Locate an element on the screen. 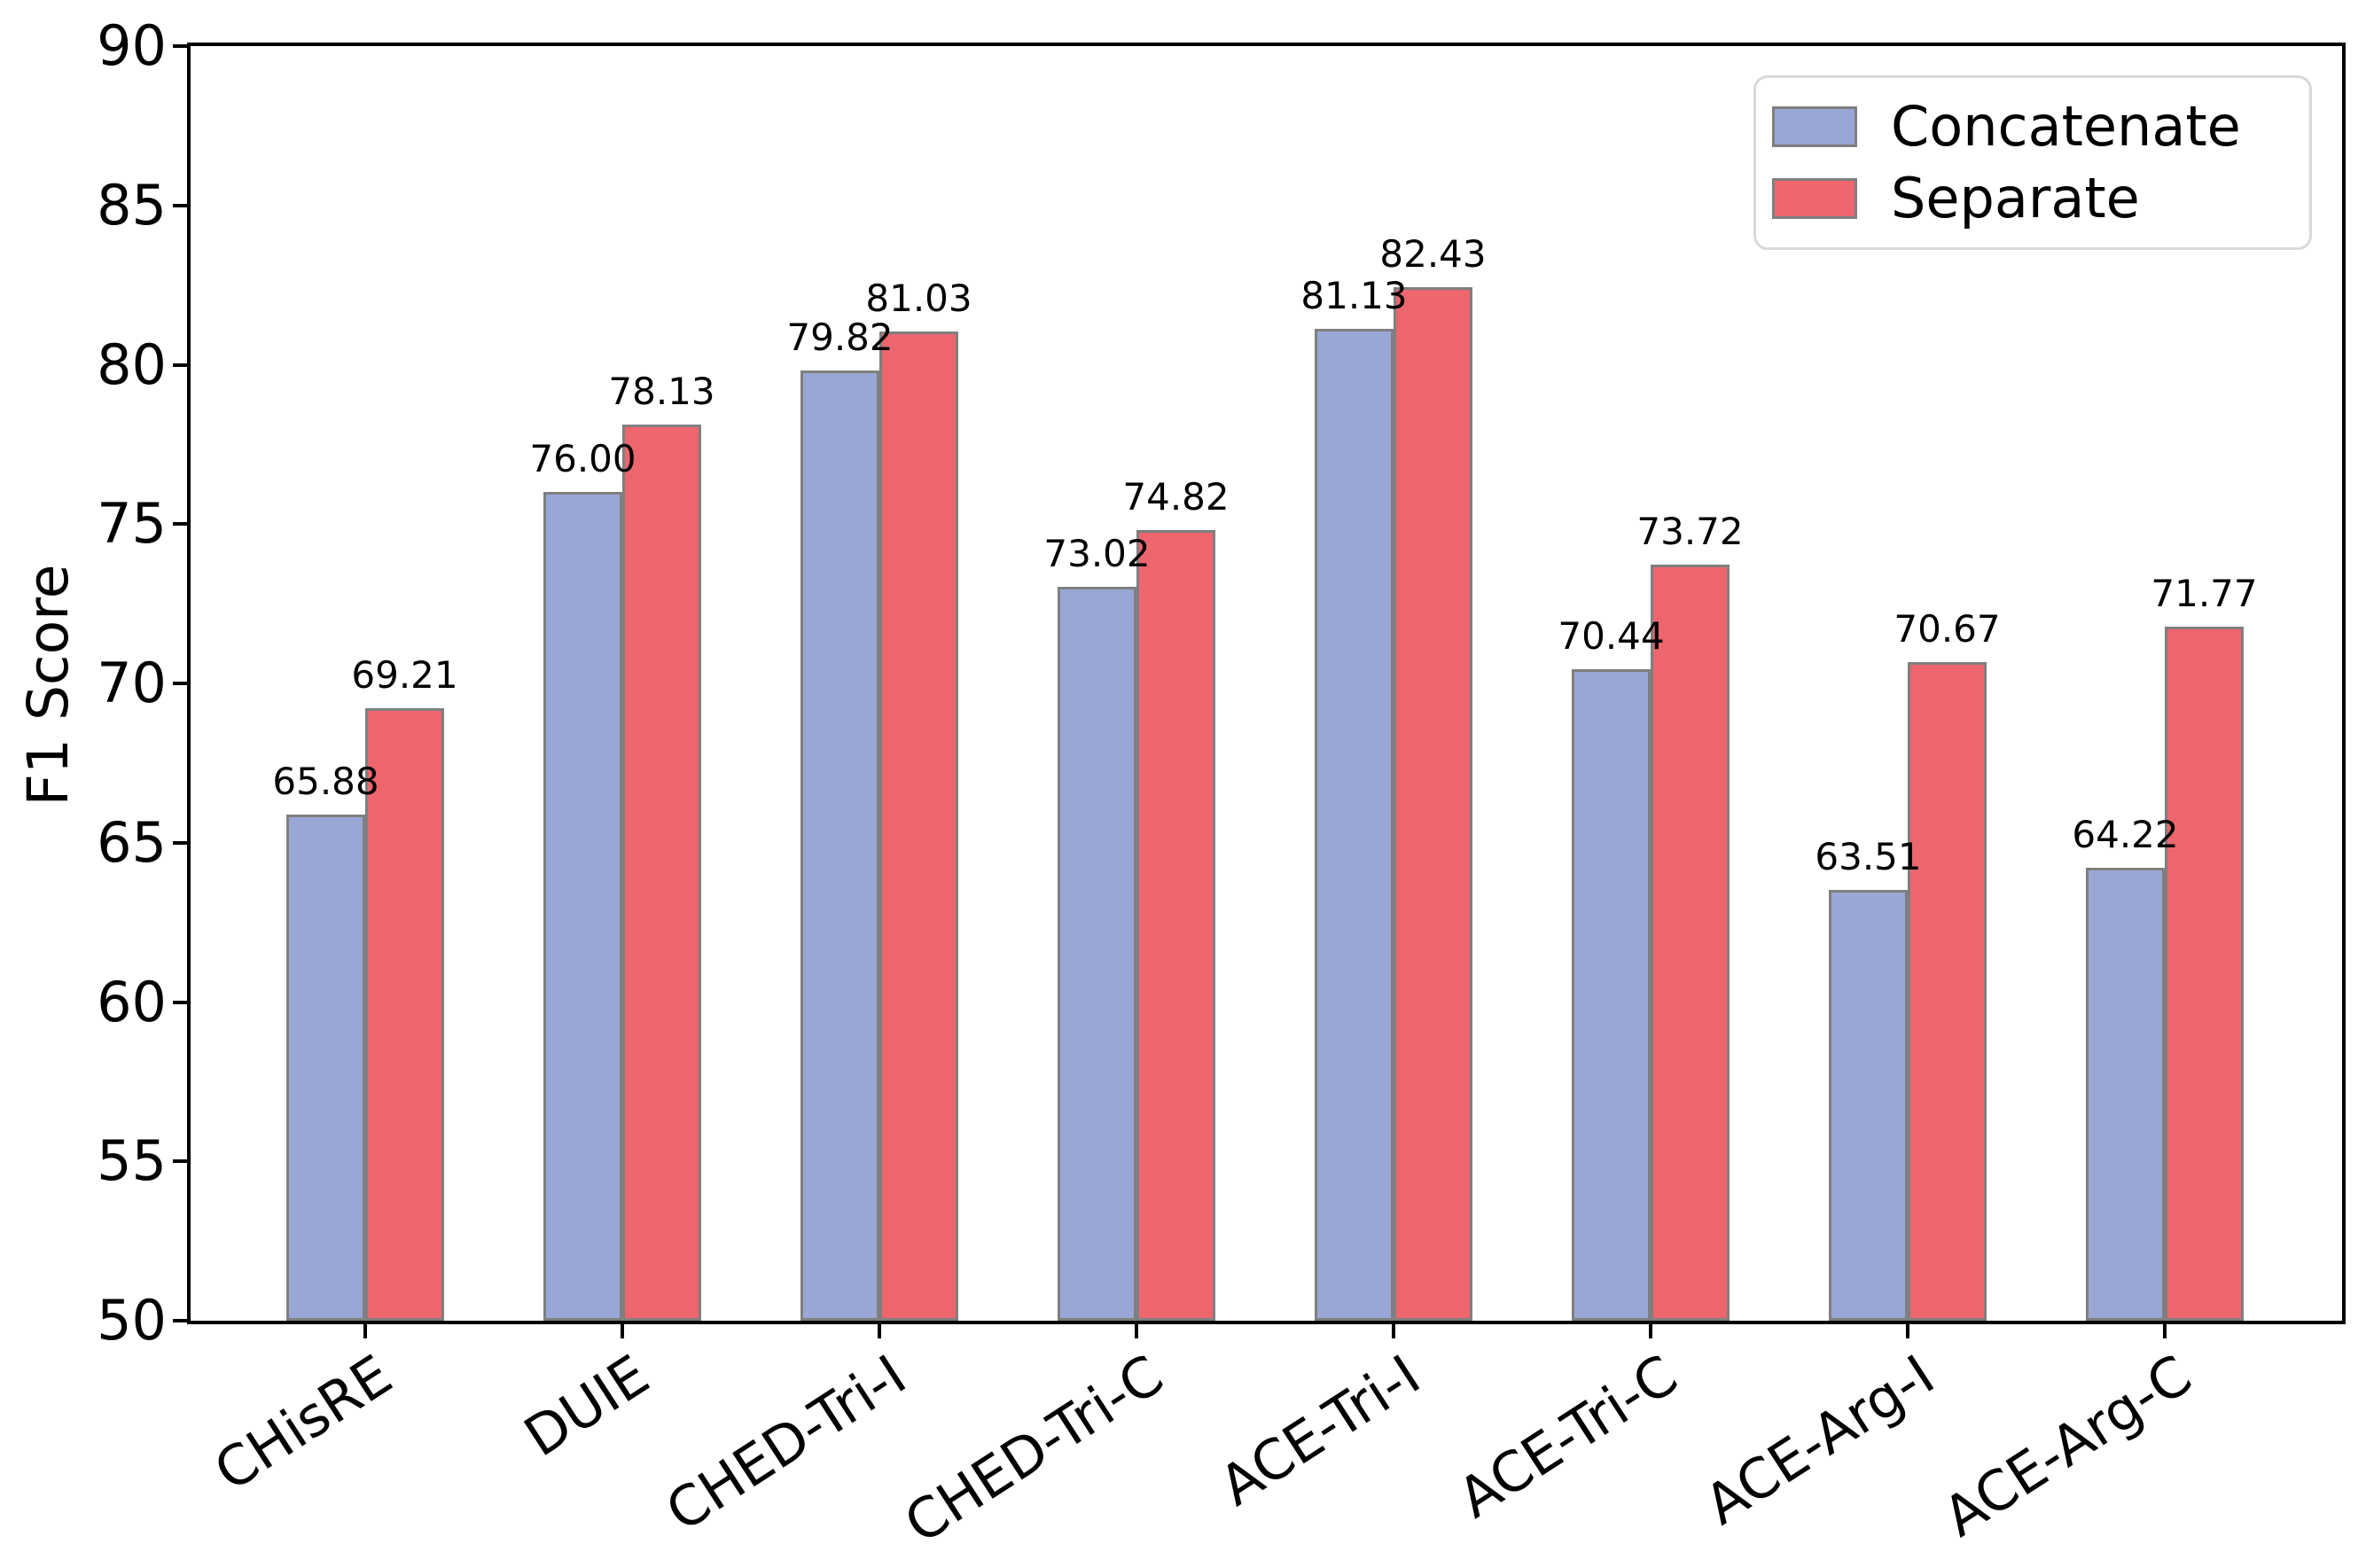 Image resolution: width=2366 pixels, height=1568 pixels. legend-item-concatenate: Concatenate is located at coordinates (2030, 127).